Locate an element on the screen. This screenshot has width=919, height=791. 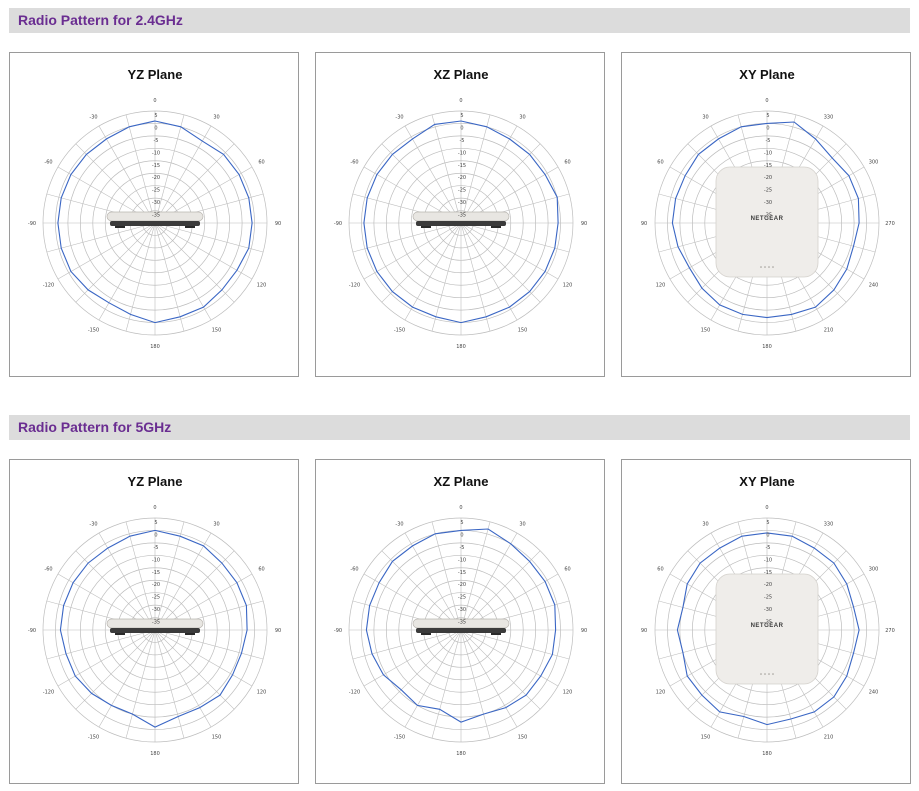
section-header-2-4ghz: Radio Pattern for 2.4GHz is located at coordinates (459, 20).